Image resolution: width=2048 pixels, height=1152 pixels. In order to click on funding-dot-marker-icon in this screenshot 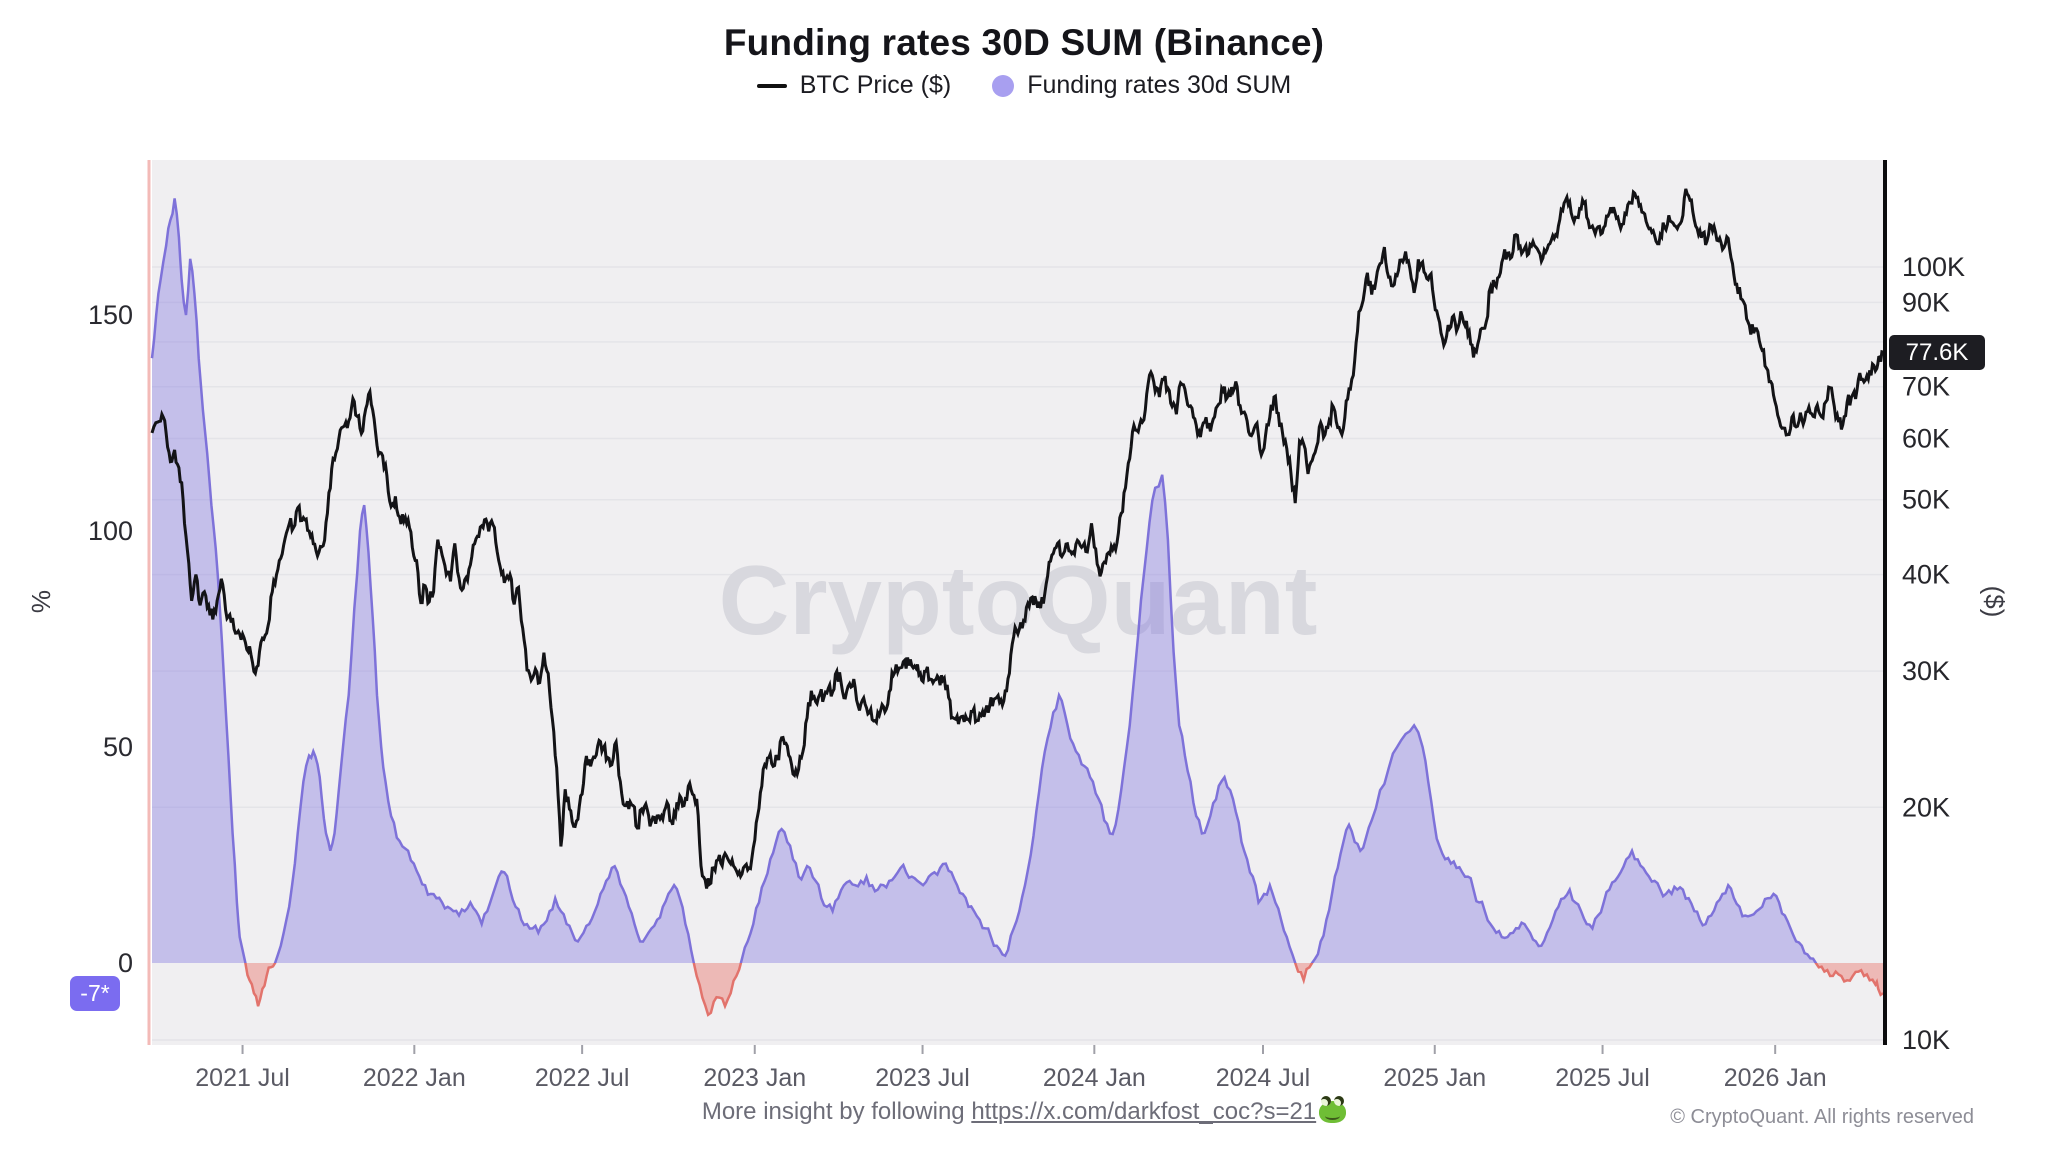, I will do `click(1003, 85)`.